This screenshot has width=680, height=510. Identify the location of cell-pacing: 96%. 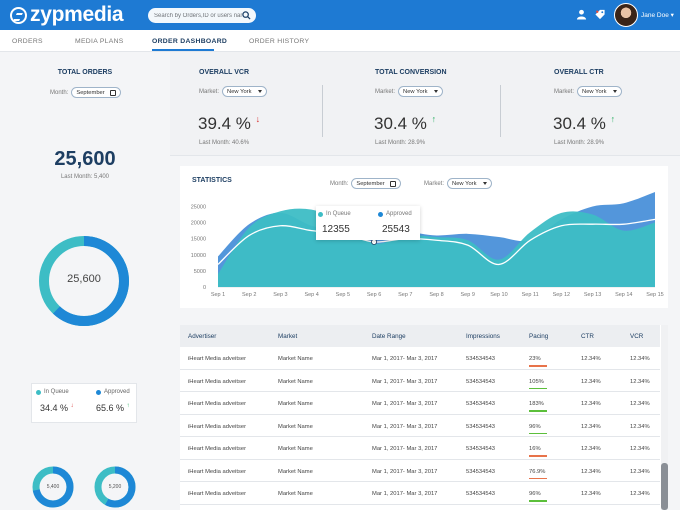
(535, 426).